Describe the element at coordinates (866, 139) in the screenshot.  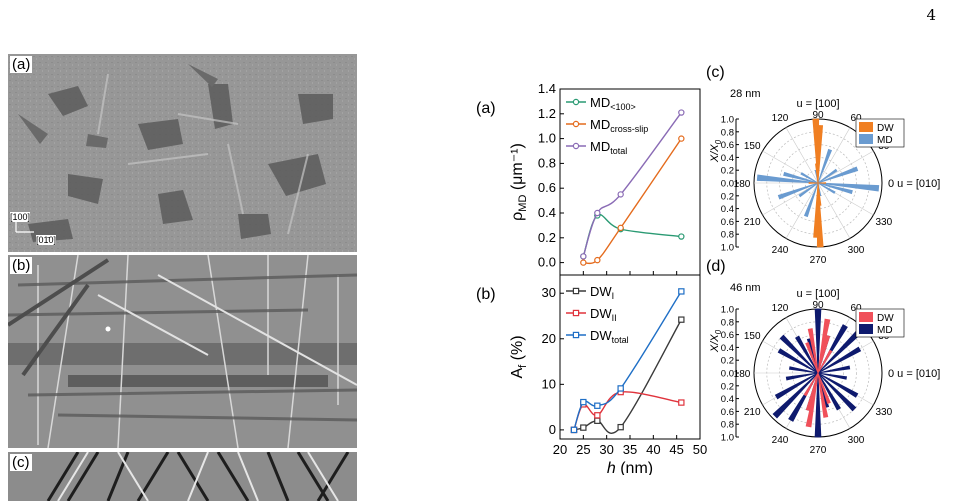
I see `polar-c-legend-swatch` at that location.